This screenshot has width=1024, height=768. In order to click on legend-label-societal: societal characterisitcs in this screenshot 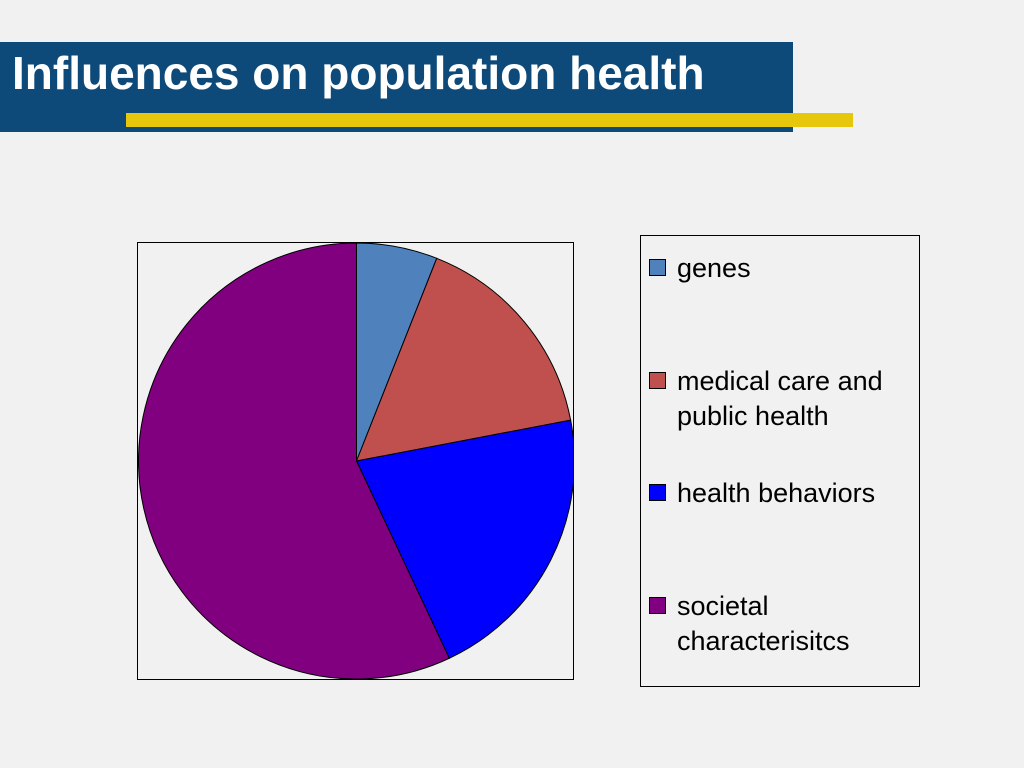, I will do `click(763, 623)`.